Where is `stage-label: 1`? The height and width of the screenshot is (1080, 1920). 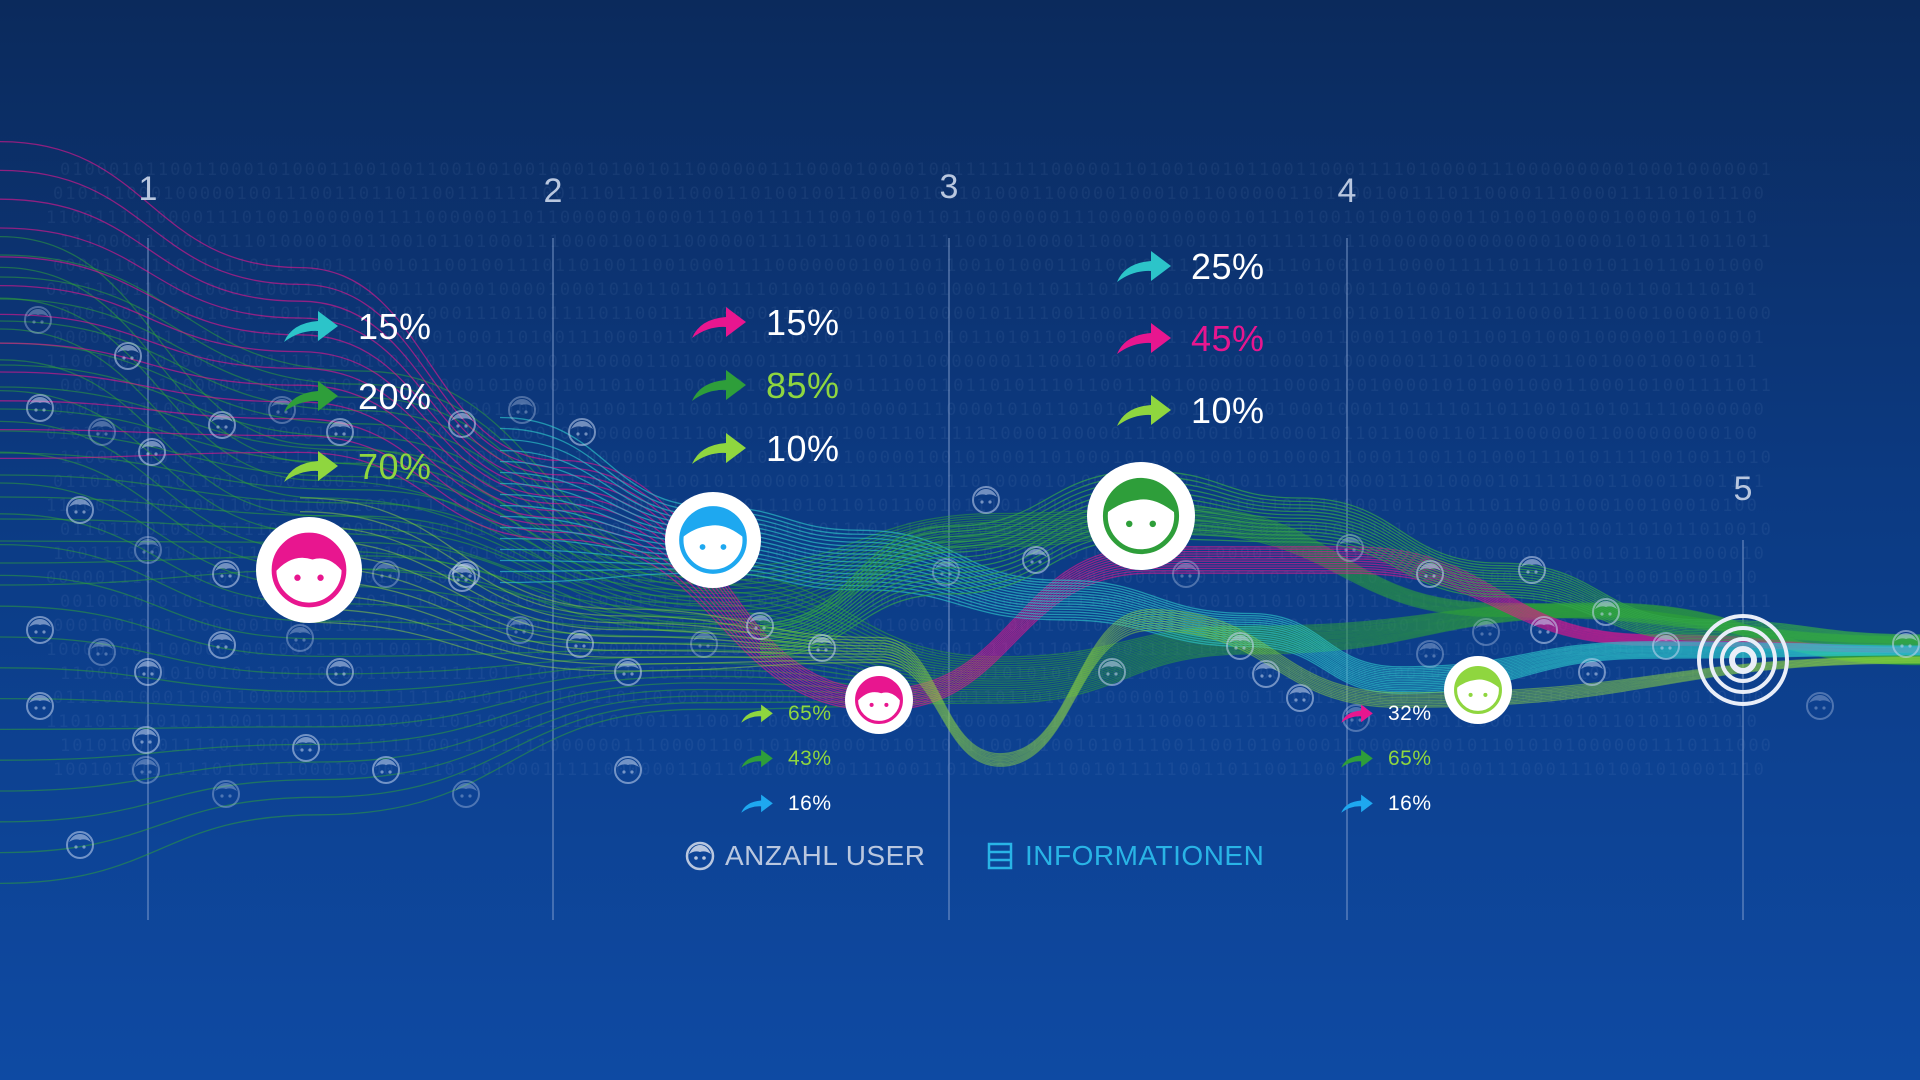 stage-label: 1 is located at coordinates (148, 189).